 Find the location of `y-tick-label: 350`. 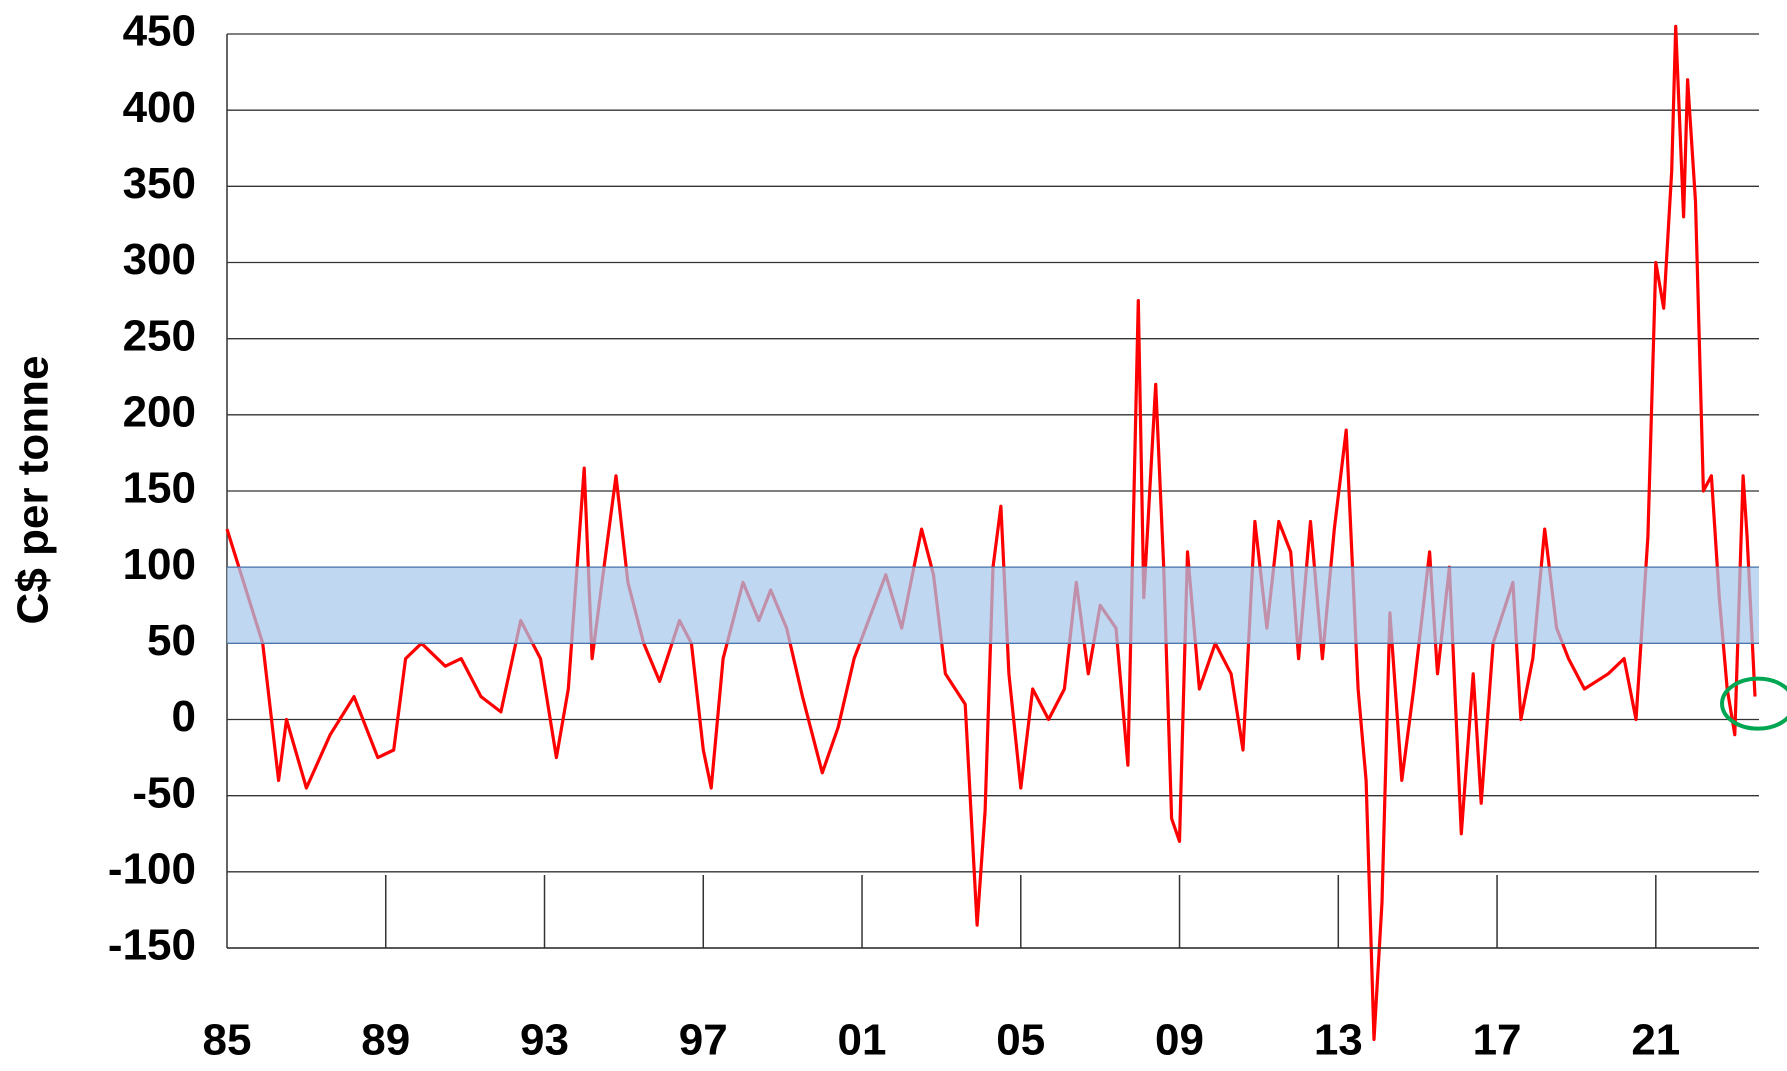

y-tick-label: 350 is located at coordinates (159, 183).